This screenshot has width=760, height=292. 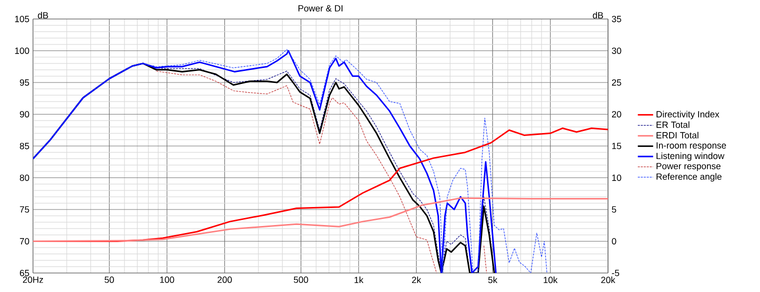 What do you see at coordinates (25, 209) in the screenshot?
I see `y-tick-label: 75` at bounding box center [25, 209].